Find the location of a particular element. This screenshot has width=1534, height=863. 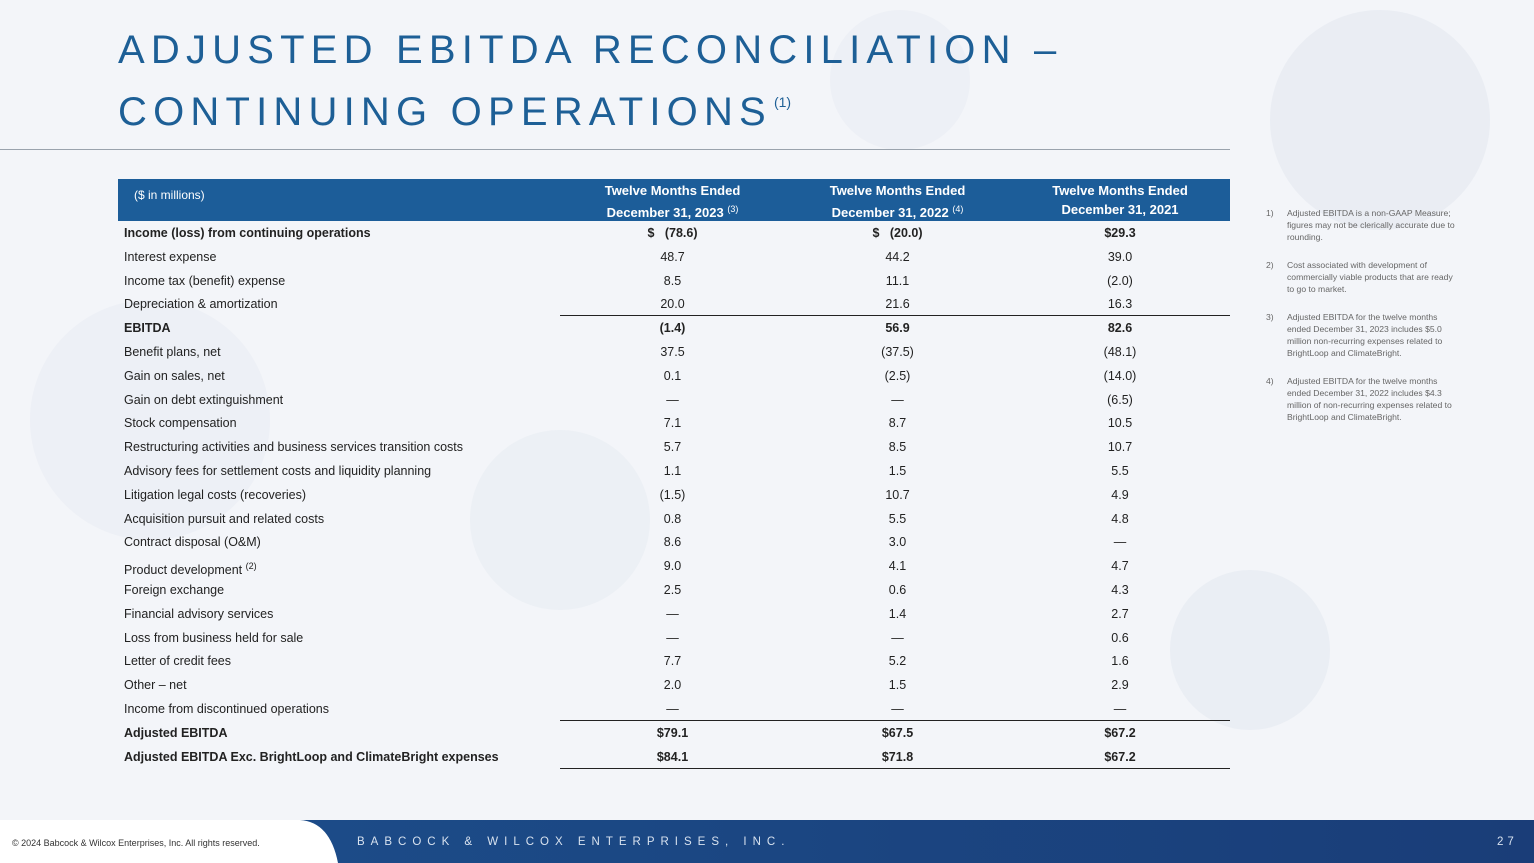

cell-value: 10.5 is located at coordinates (1120, 423).